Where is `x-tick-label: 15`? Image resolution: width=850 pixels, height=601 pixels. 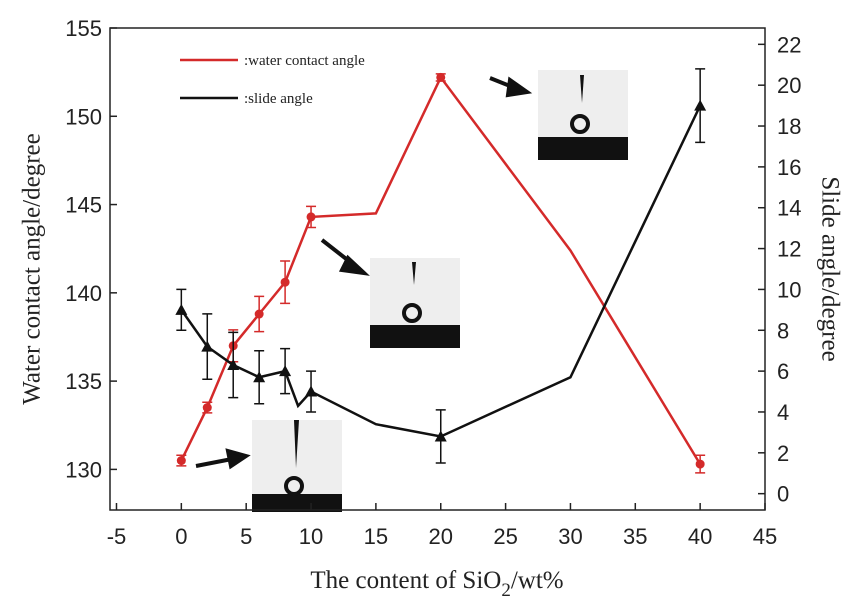
x-tick-label: 15 is located at coordinates (376, 536).